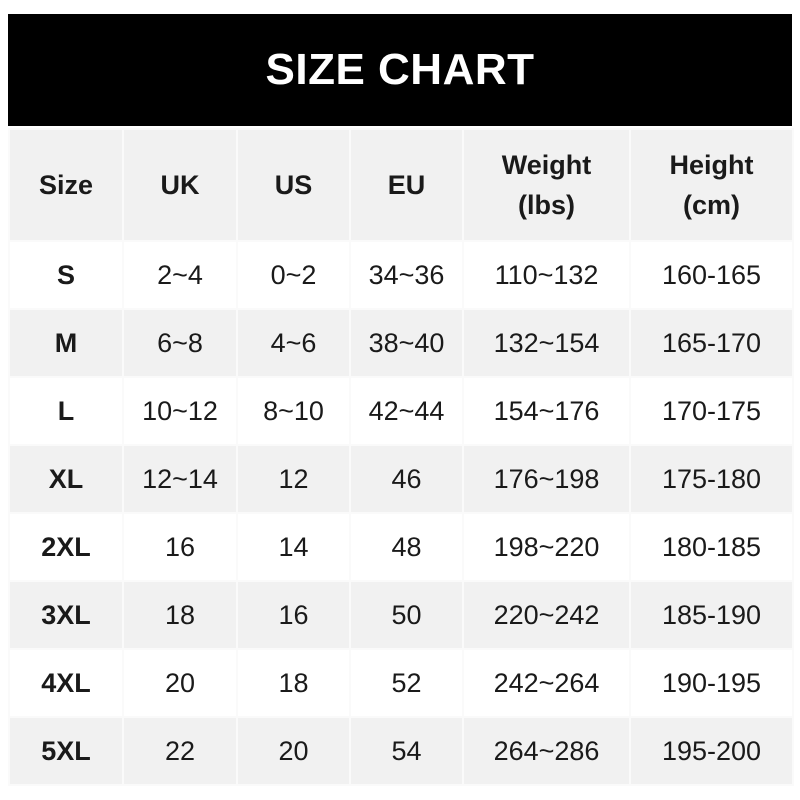 The width and height of the screenshot is (800, 800). I want to click on cell-eu: 34~36, so click(406, 275).